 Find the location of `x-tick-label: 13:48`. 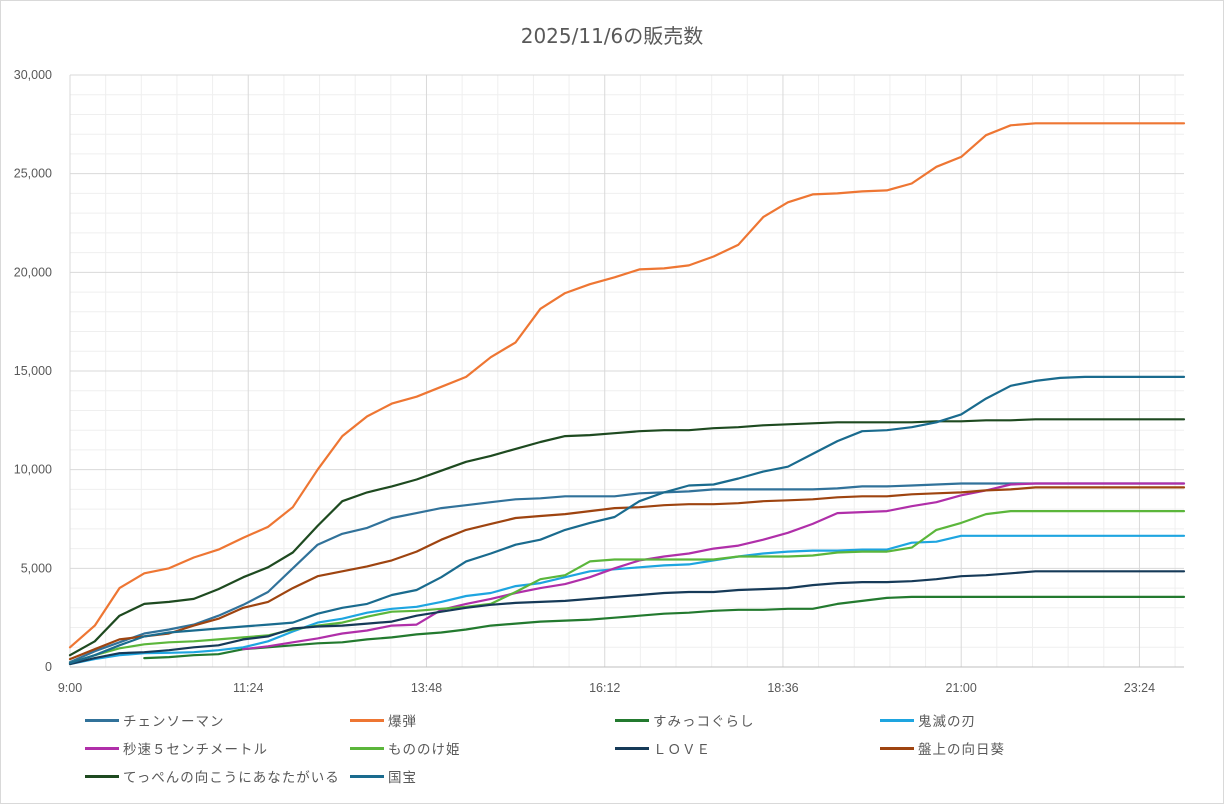

x-tick-label: 13:48 is located at coordinates (426, 688).